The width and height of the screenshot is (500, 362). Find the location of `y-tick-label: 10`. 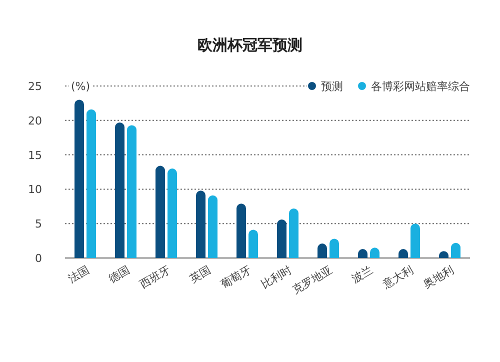

y-tick-label: 10 is located at coordinates (35, 189).